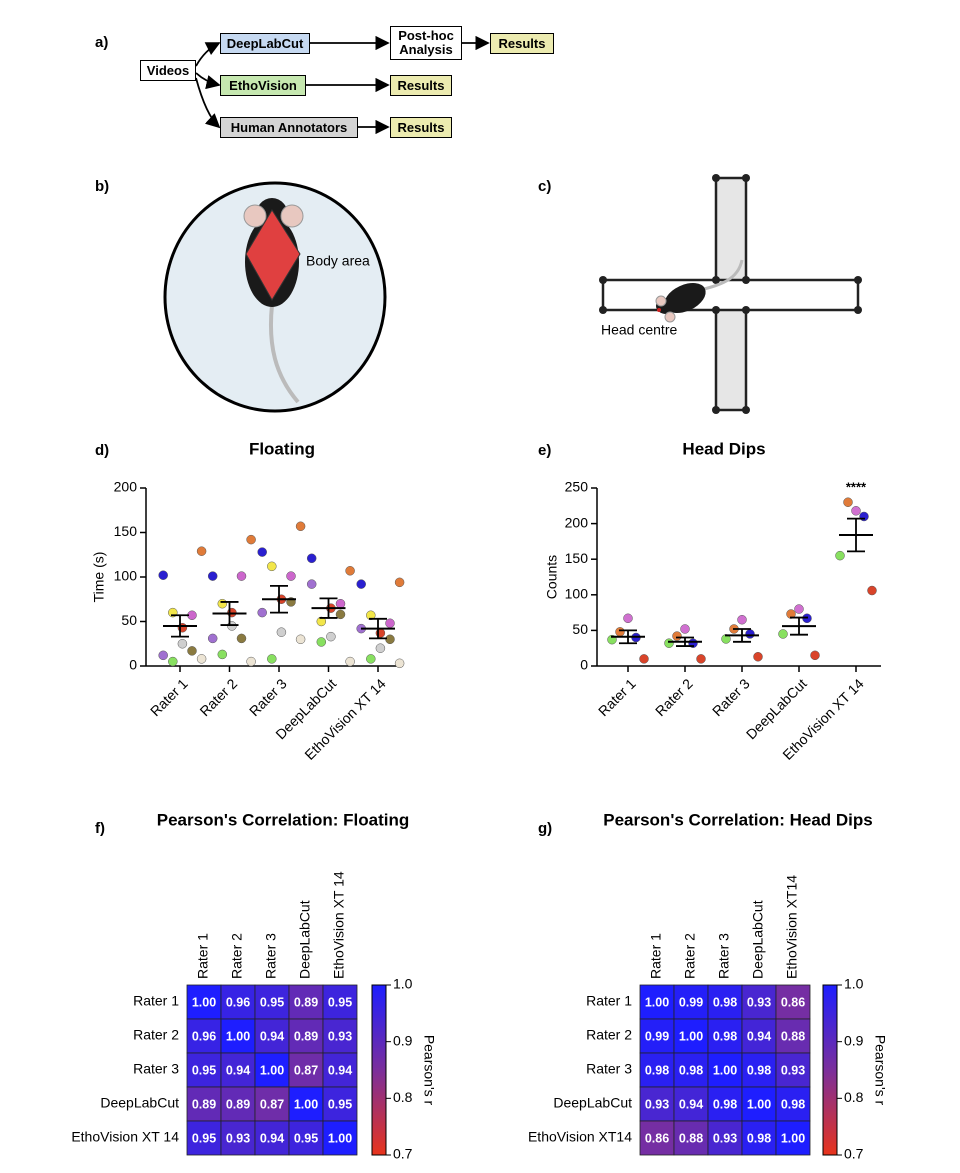 This screenshot has width=960, height=1173. I want to click on significance: ****, so click(856, 487).